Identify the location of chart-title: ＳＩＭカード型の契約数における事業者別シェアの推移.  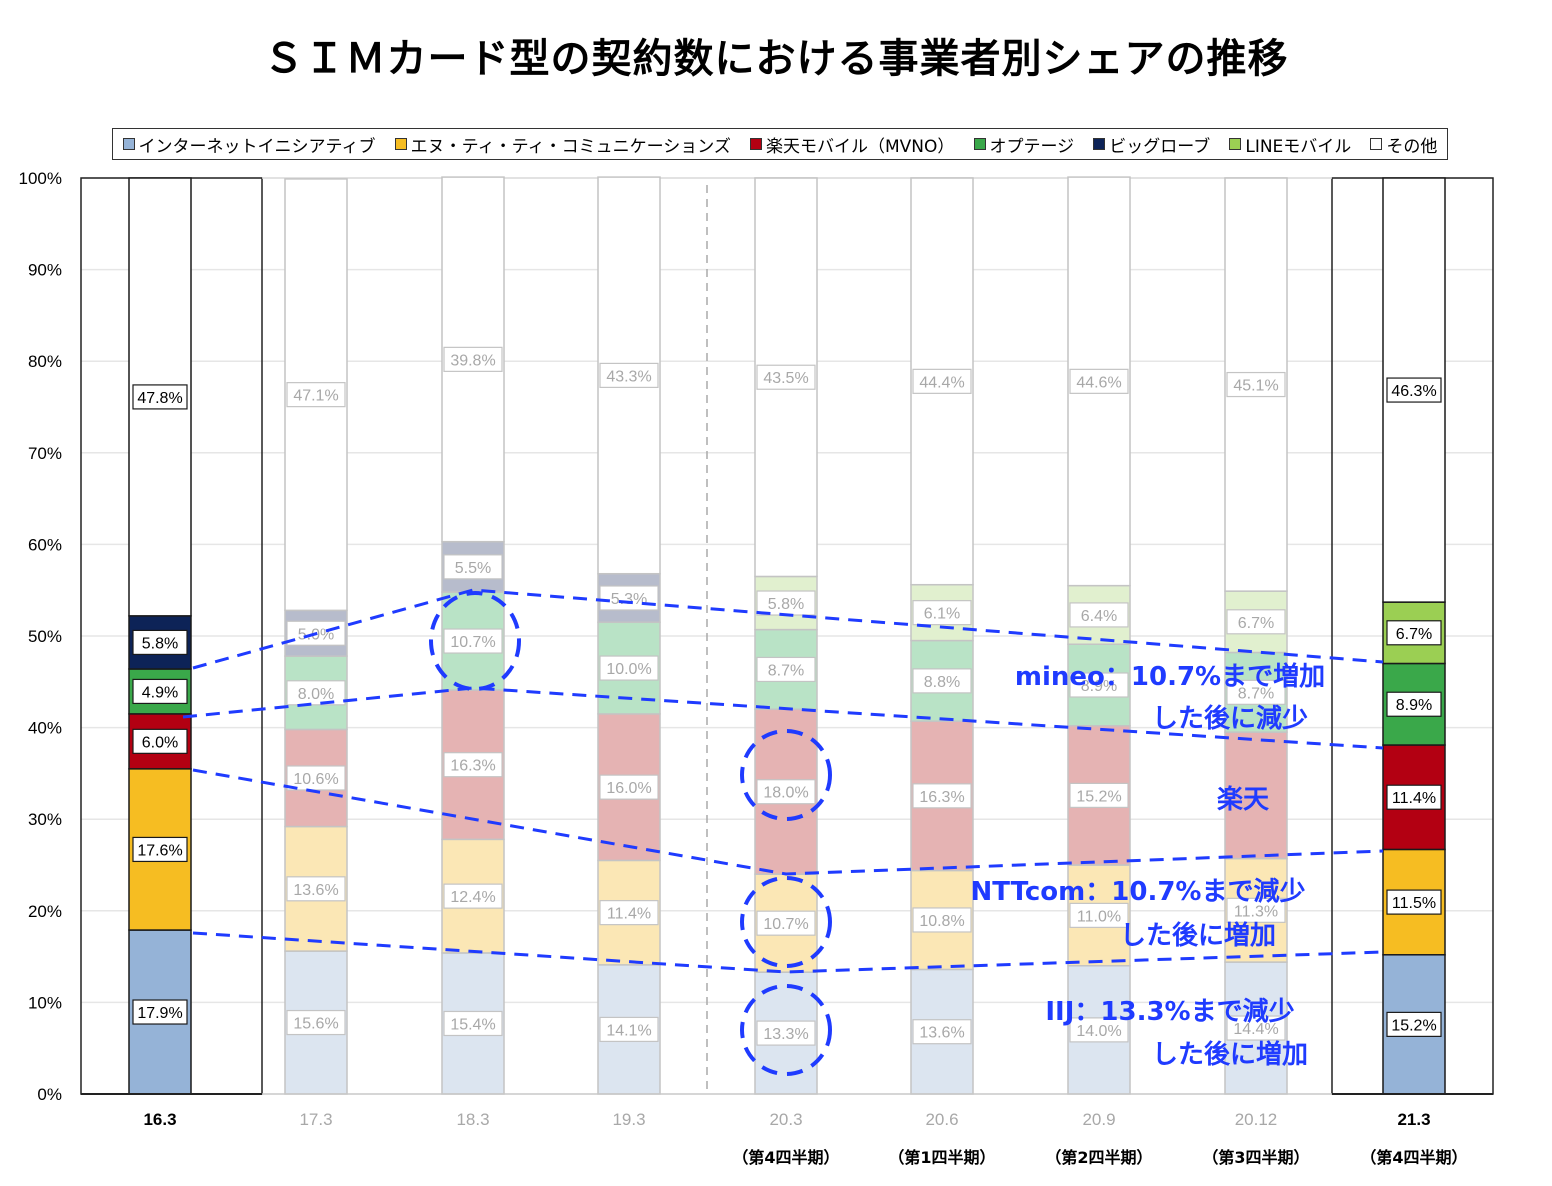
(776, 59).